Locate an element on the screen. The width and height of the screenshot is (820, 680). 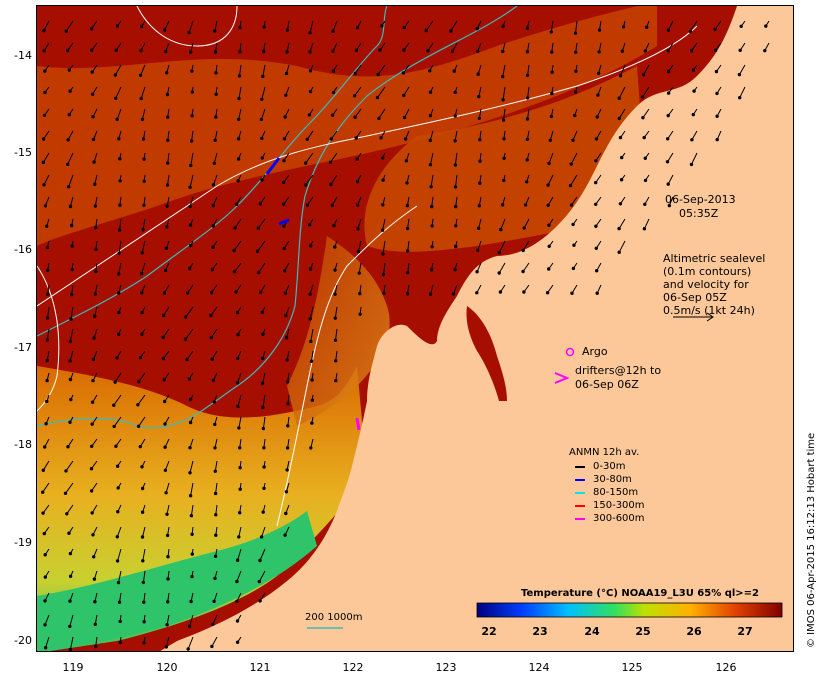
y-tick-label: -18 is located at coordinates (23, 444).